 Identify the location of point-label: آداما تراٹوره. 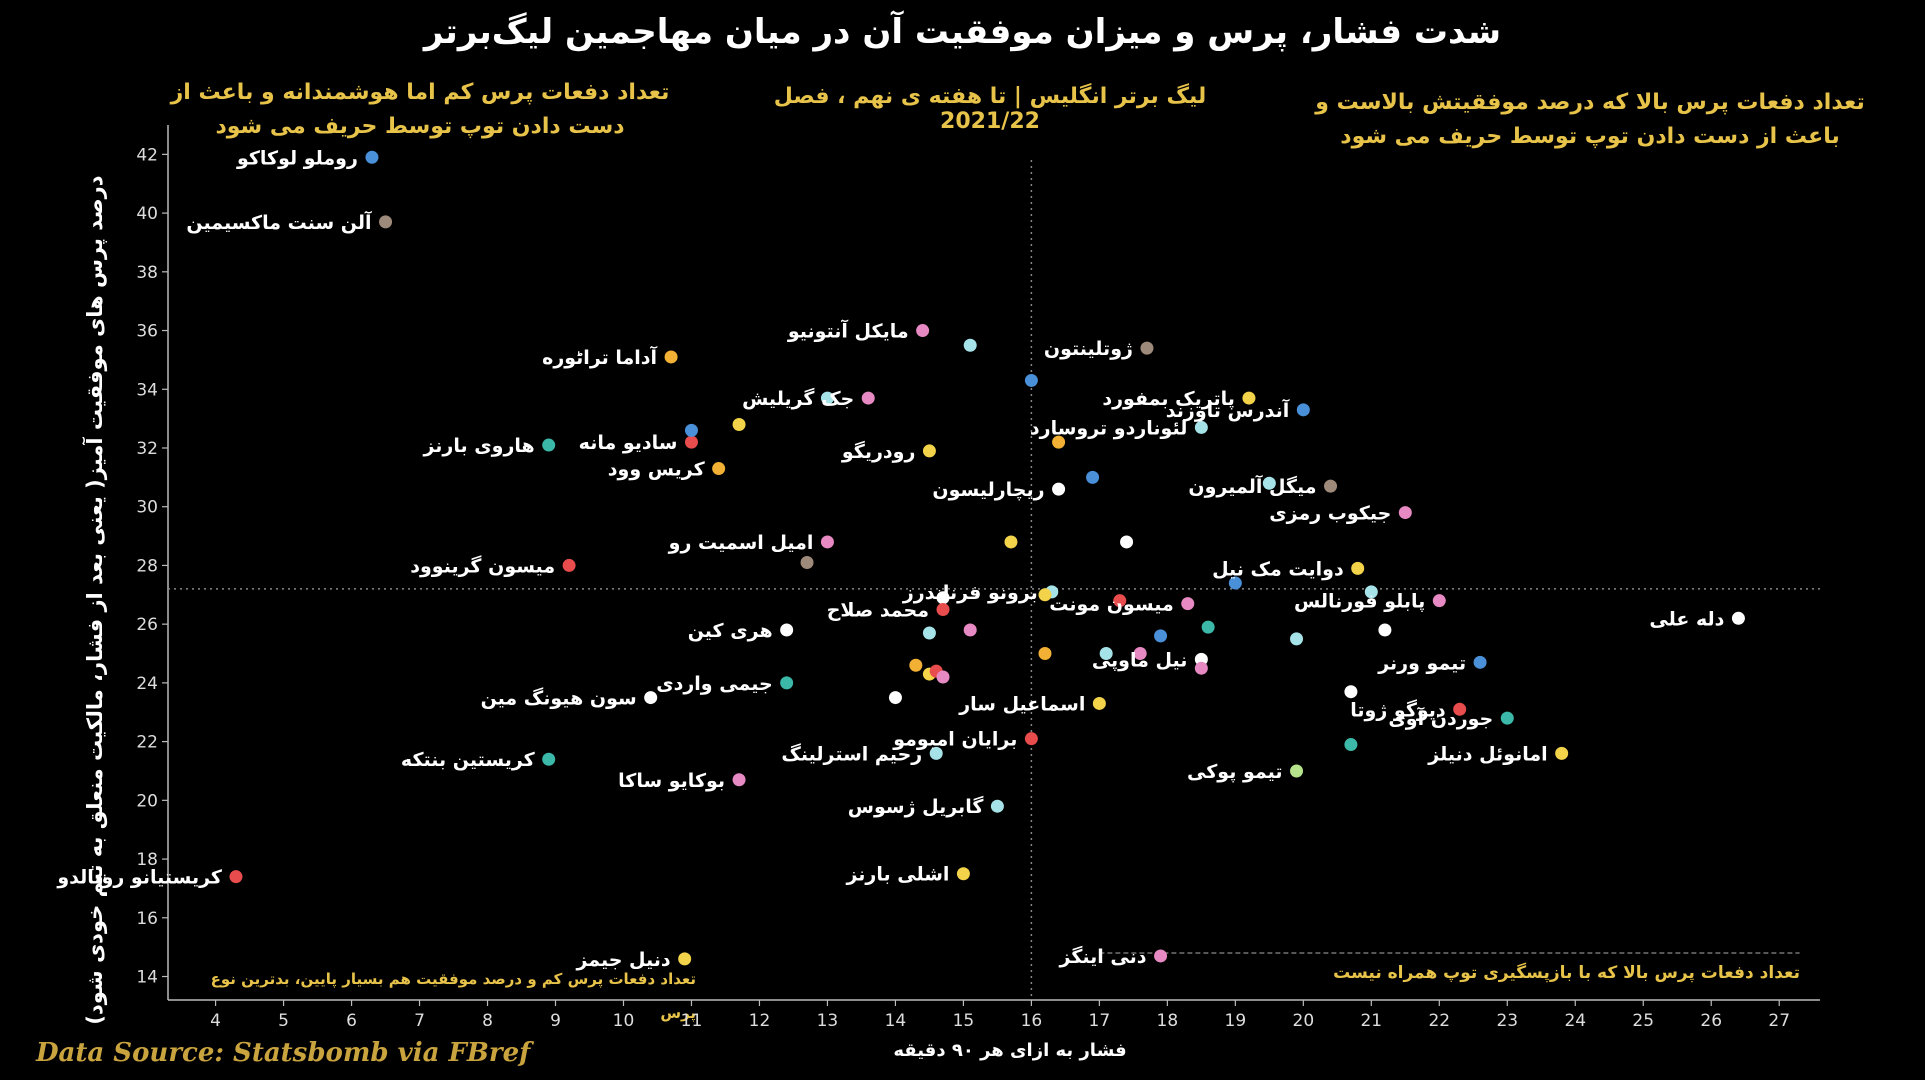
(599, 357).